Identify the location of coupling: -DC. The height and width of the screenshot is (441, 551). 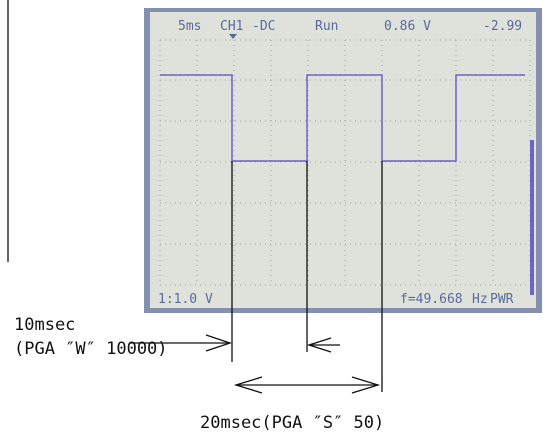
(263, 26).